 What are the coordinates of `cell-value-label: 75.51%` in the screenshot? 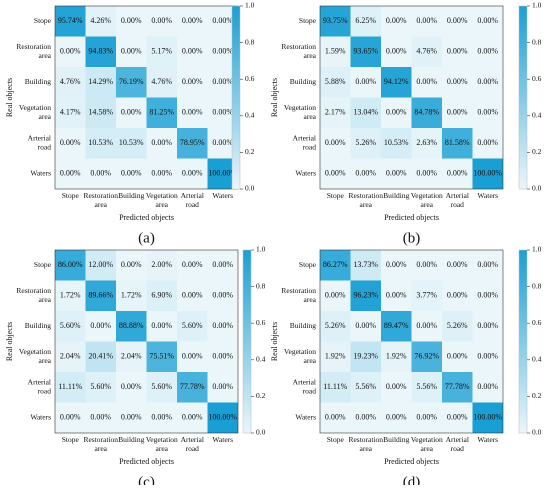 It's located at (161, 356).